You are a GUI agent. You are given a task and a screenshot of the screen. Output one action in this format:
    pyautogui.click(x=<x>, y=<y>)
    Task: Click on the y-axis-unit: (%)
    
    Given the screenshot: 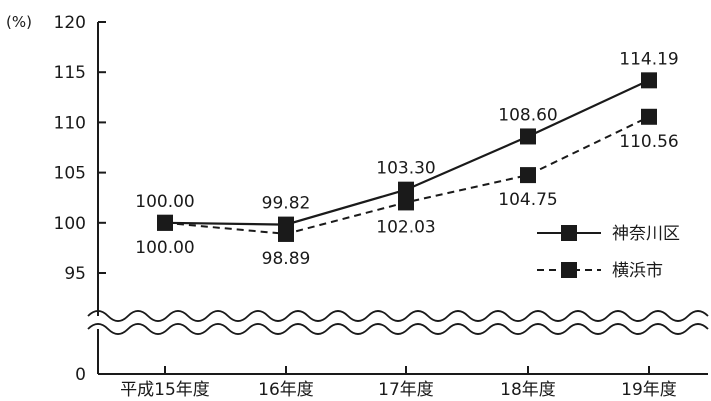 What is the action you would take?
    pyautogui.click(x=19, y=22)
    